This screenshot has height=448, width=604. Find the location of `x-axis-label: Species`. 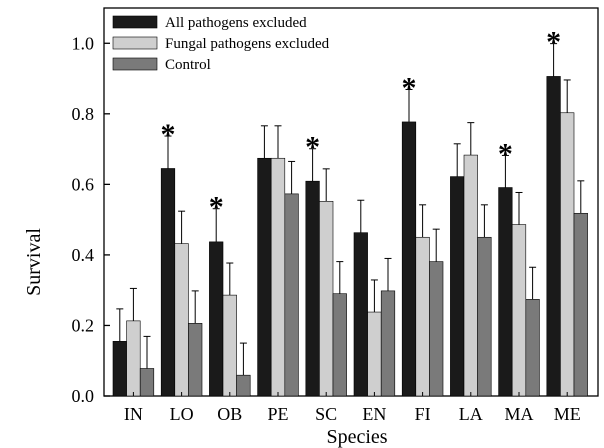

x-axis-label: Species is located at coordinates (356, 437).